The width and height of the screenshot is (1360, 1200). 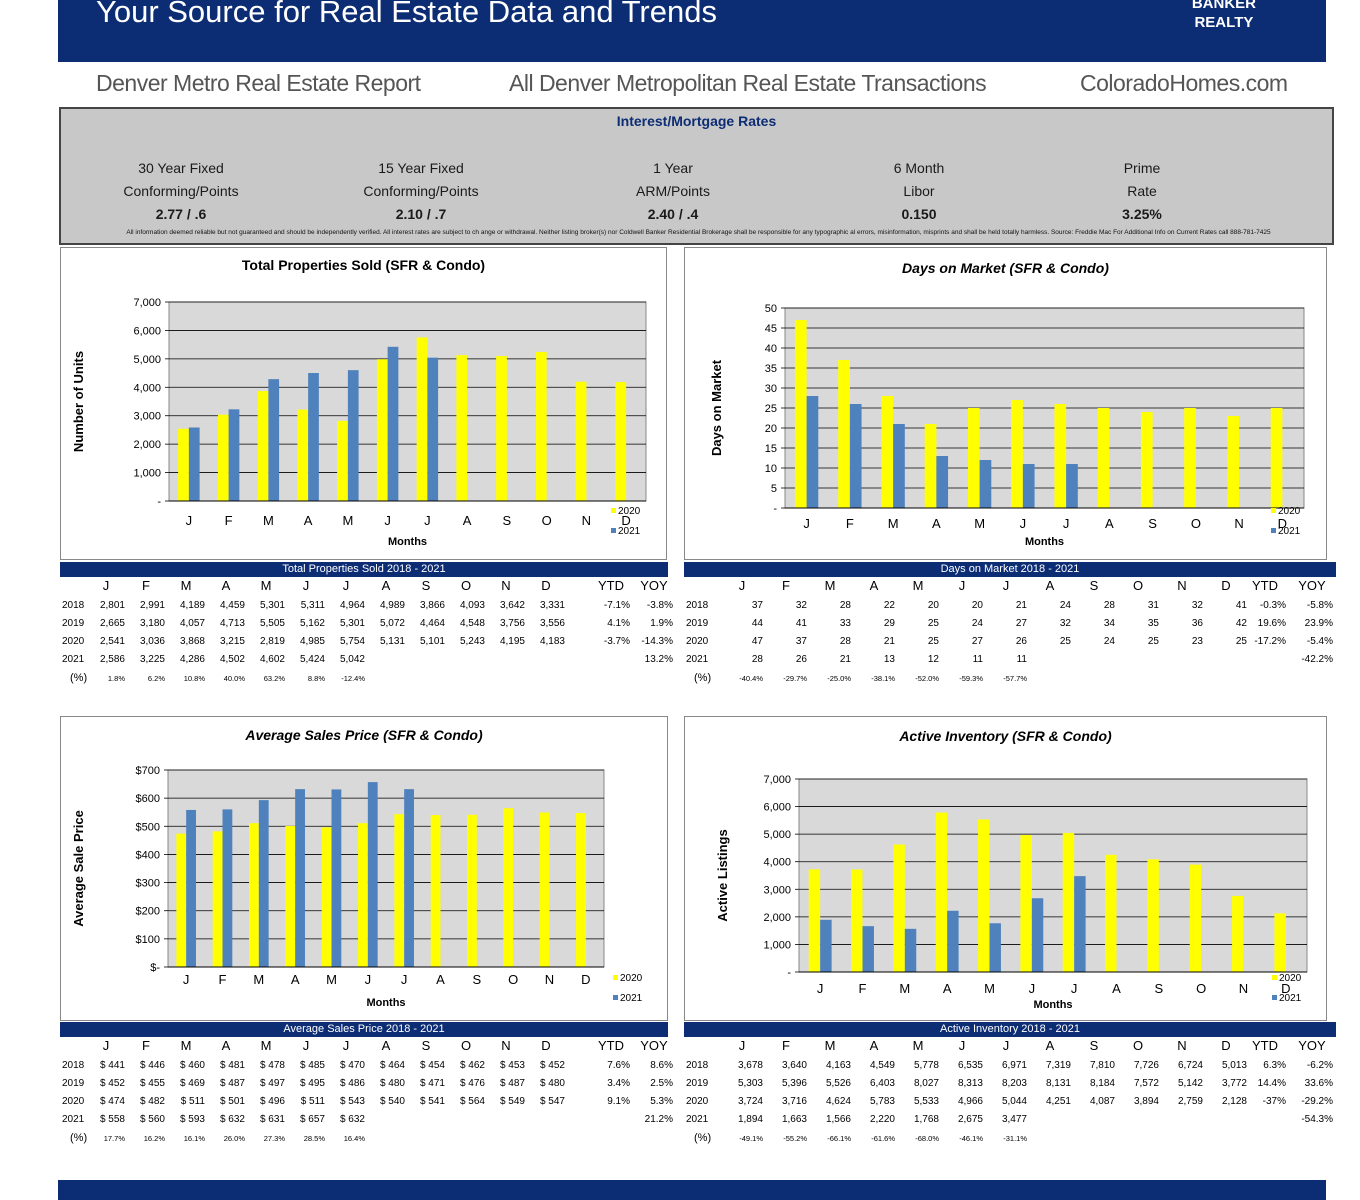 What do you see at coordinates (272, 1065) in the screenshot?
I see `table-cell: $ 478` at bounding box center [272, 1065].